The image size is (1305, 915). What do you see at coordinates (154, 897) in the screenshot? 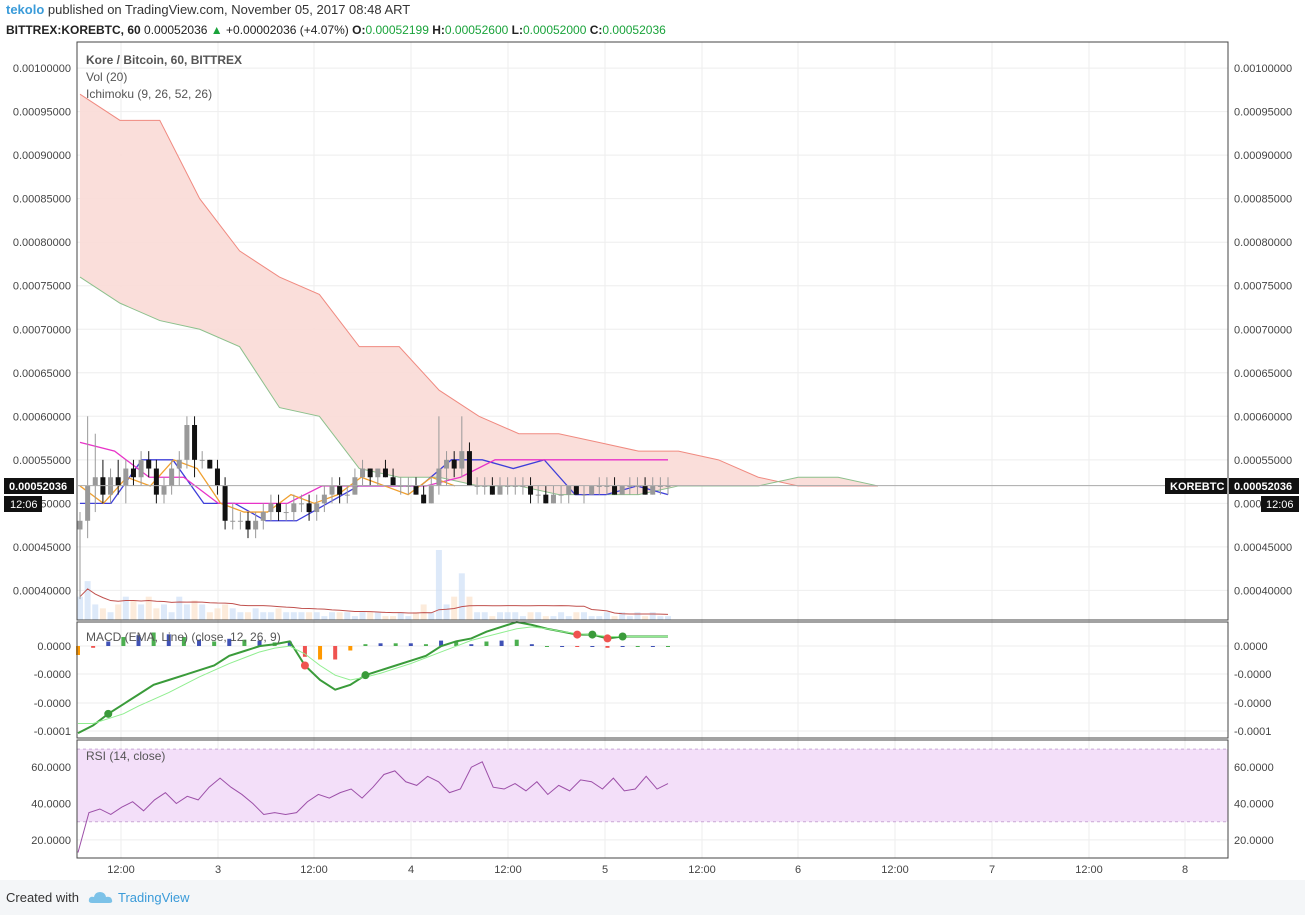
I see `tradingview-link: TradingView` at bounding box center [154, 897].